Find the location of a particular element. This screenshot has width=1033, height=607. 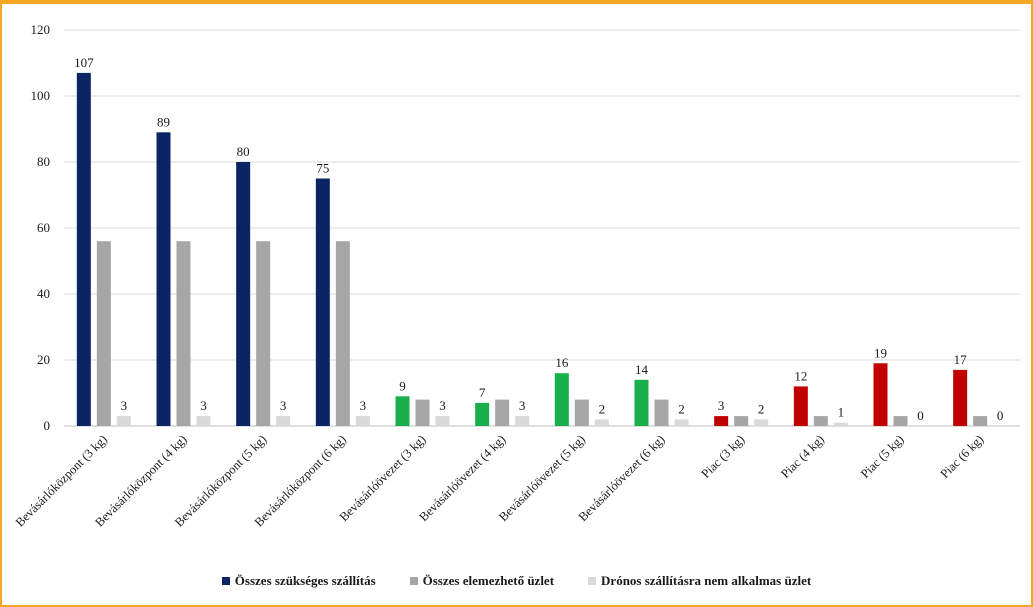

x-tick-label: Piac (3 kg) is located at coordinates (723, 456).